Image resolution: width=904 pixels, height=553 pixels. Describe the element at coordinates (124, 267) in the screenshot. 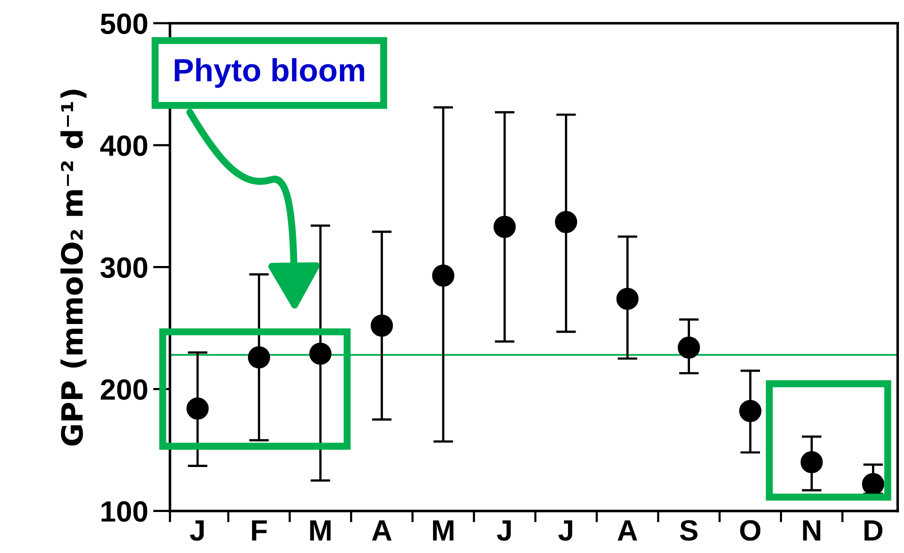

I see `y-tick-label: 300` at that location.